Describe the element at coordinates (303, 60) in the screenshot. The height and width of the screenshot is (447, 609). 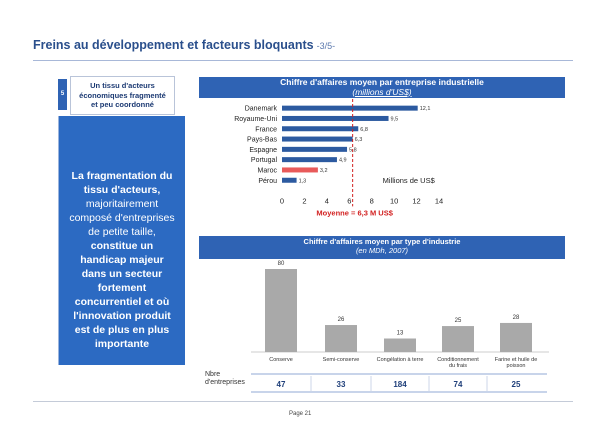
I see `title-divider` at that location.